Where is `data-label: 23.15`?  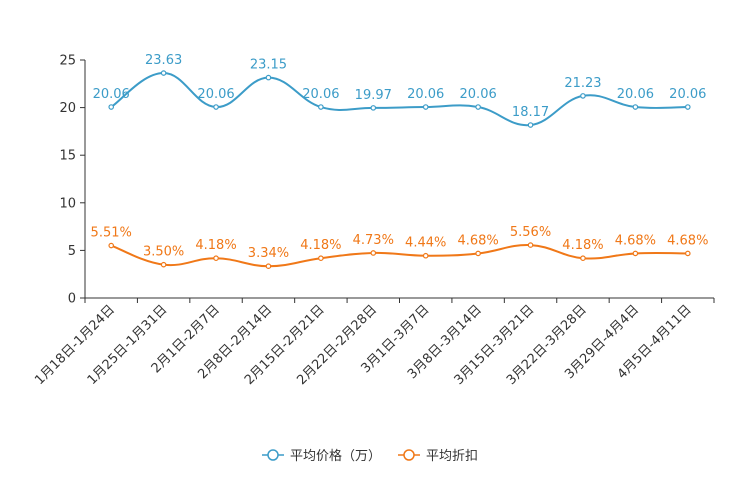
data-label: 23.15 is located at coordinates (268, 65).